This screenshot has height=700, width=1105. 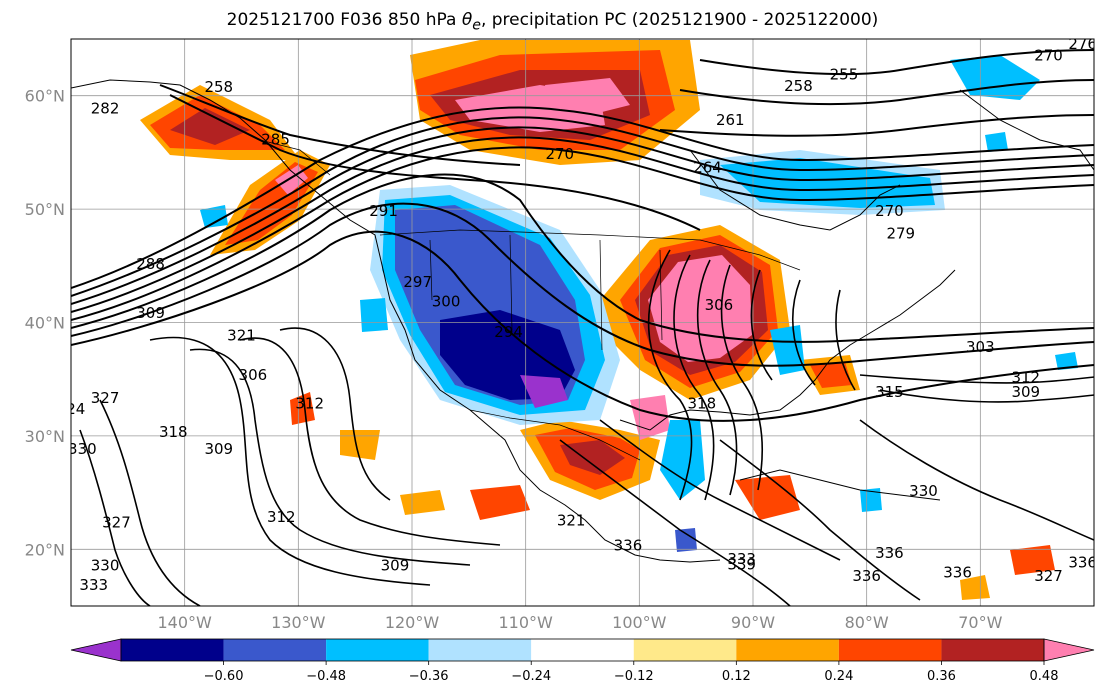 I want to click on contour-label: 255, so click(x=844, y=75).